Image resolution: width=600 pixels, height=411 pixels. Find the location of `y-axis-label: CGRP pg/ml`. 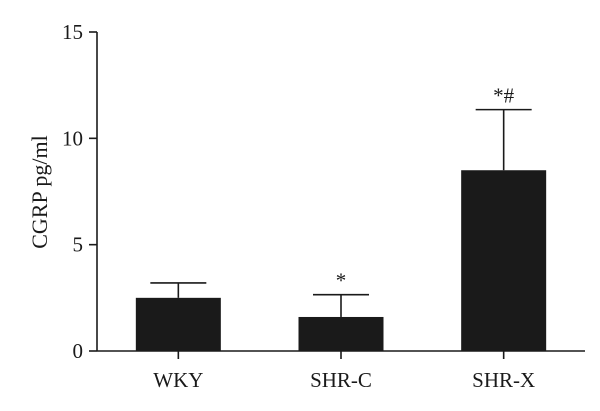

y-axis-label: CGRP pg/ml is located at coordinates (39, 192).